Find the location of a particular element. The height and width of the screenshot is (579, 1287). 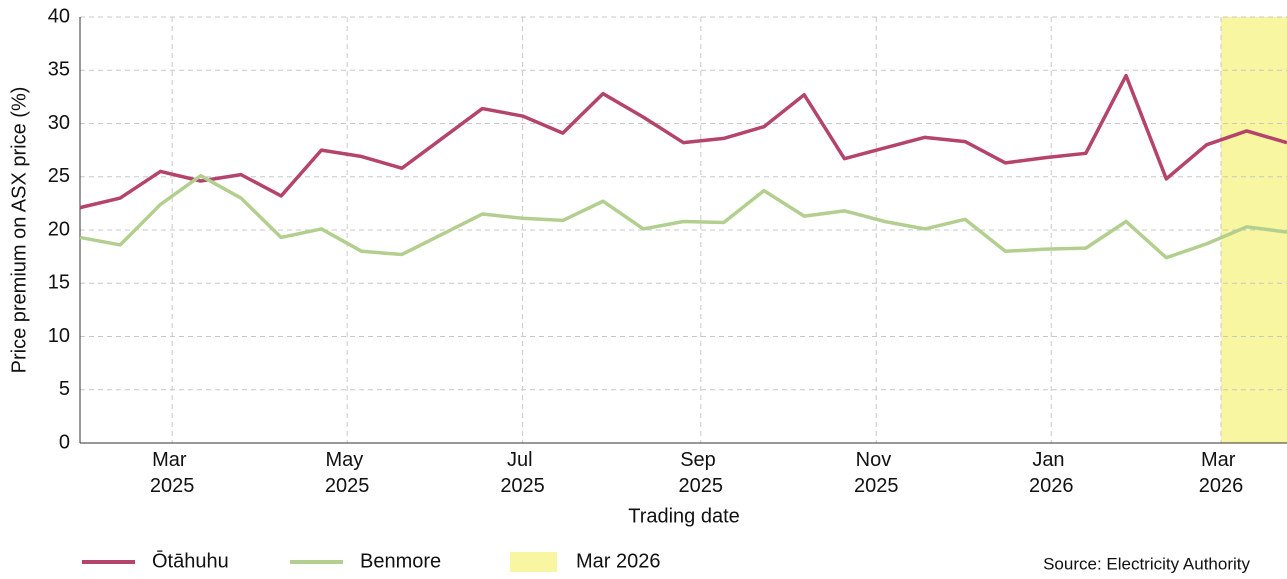

y-tick-label: 20 is located at coordinates (59, 229).